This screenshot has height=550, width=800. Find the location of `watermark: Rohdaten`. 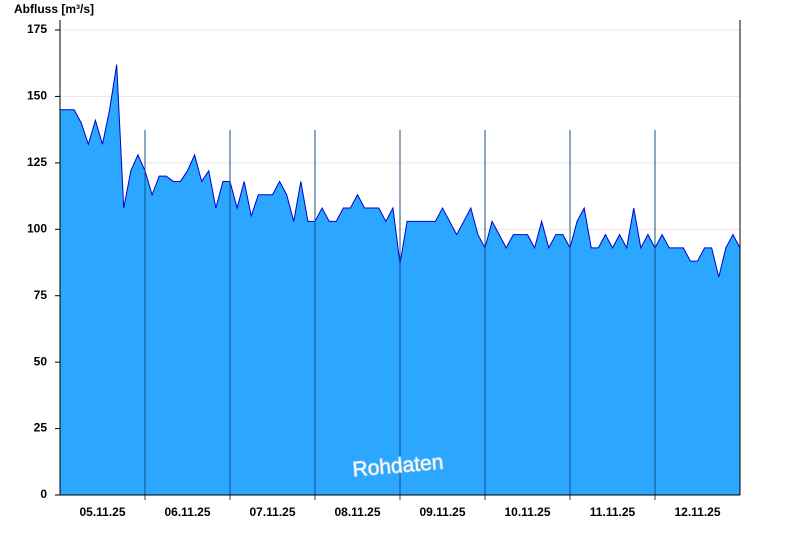

watermark: Rohdaten is located at coordinates (398, 466).